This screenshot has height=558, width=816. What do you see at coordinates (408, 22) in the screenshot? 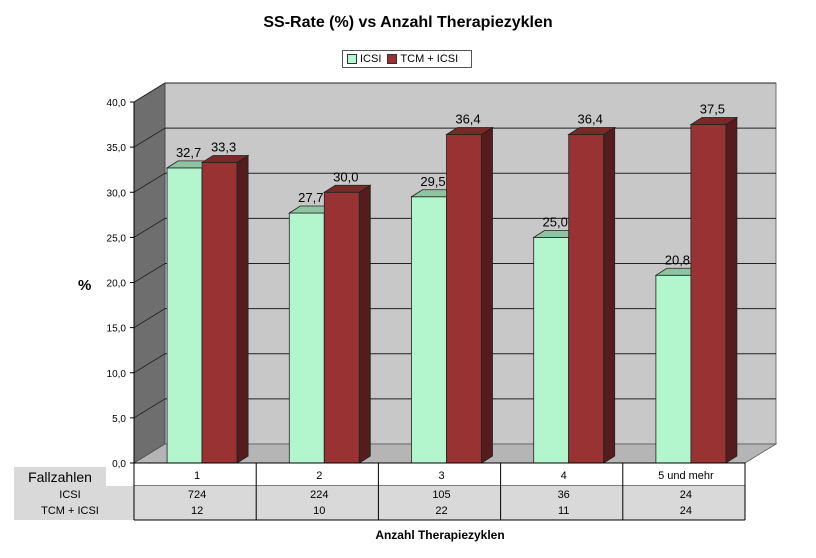
I see `chart-title: SS-Rate (%) vs Anzahl Therapiezyklen` at bounding box center [408, 22].